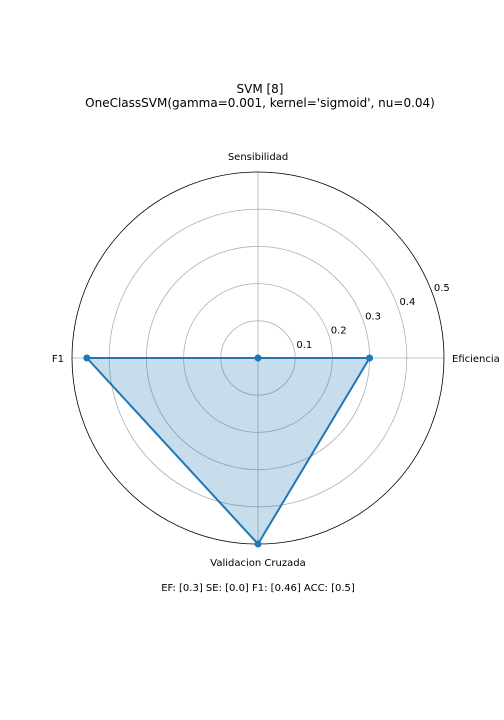  I want to click on chart-title: SVM [8], so click(260, 89).